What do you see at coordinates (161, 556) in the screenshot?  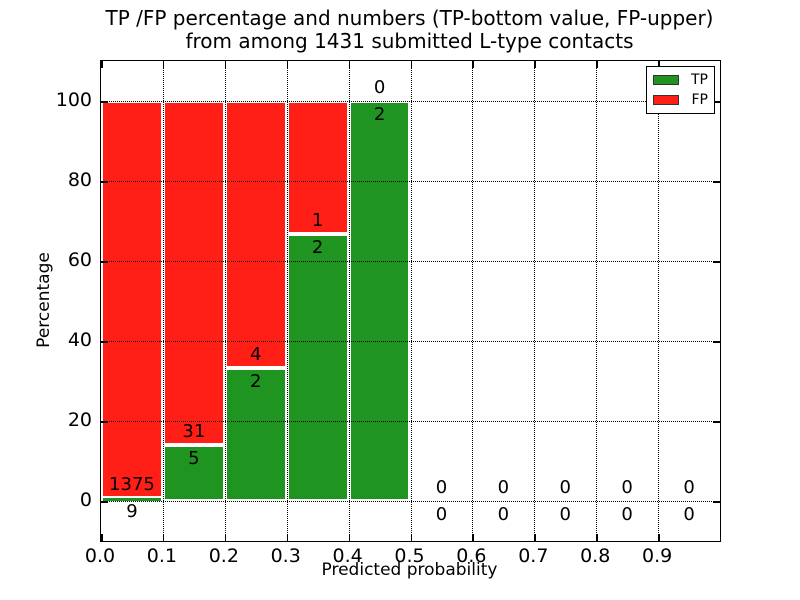 I see `x-tick-label: 0.1` at bounding box center [161, 556].